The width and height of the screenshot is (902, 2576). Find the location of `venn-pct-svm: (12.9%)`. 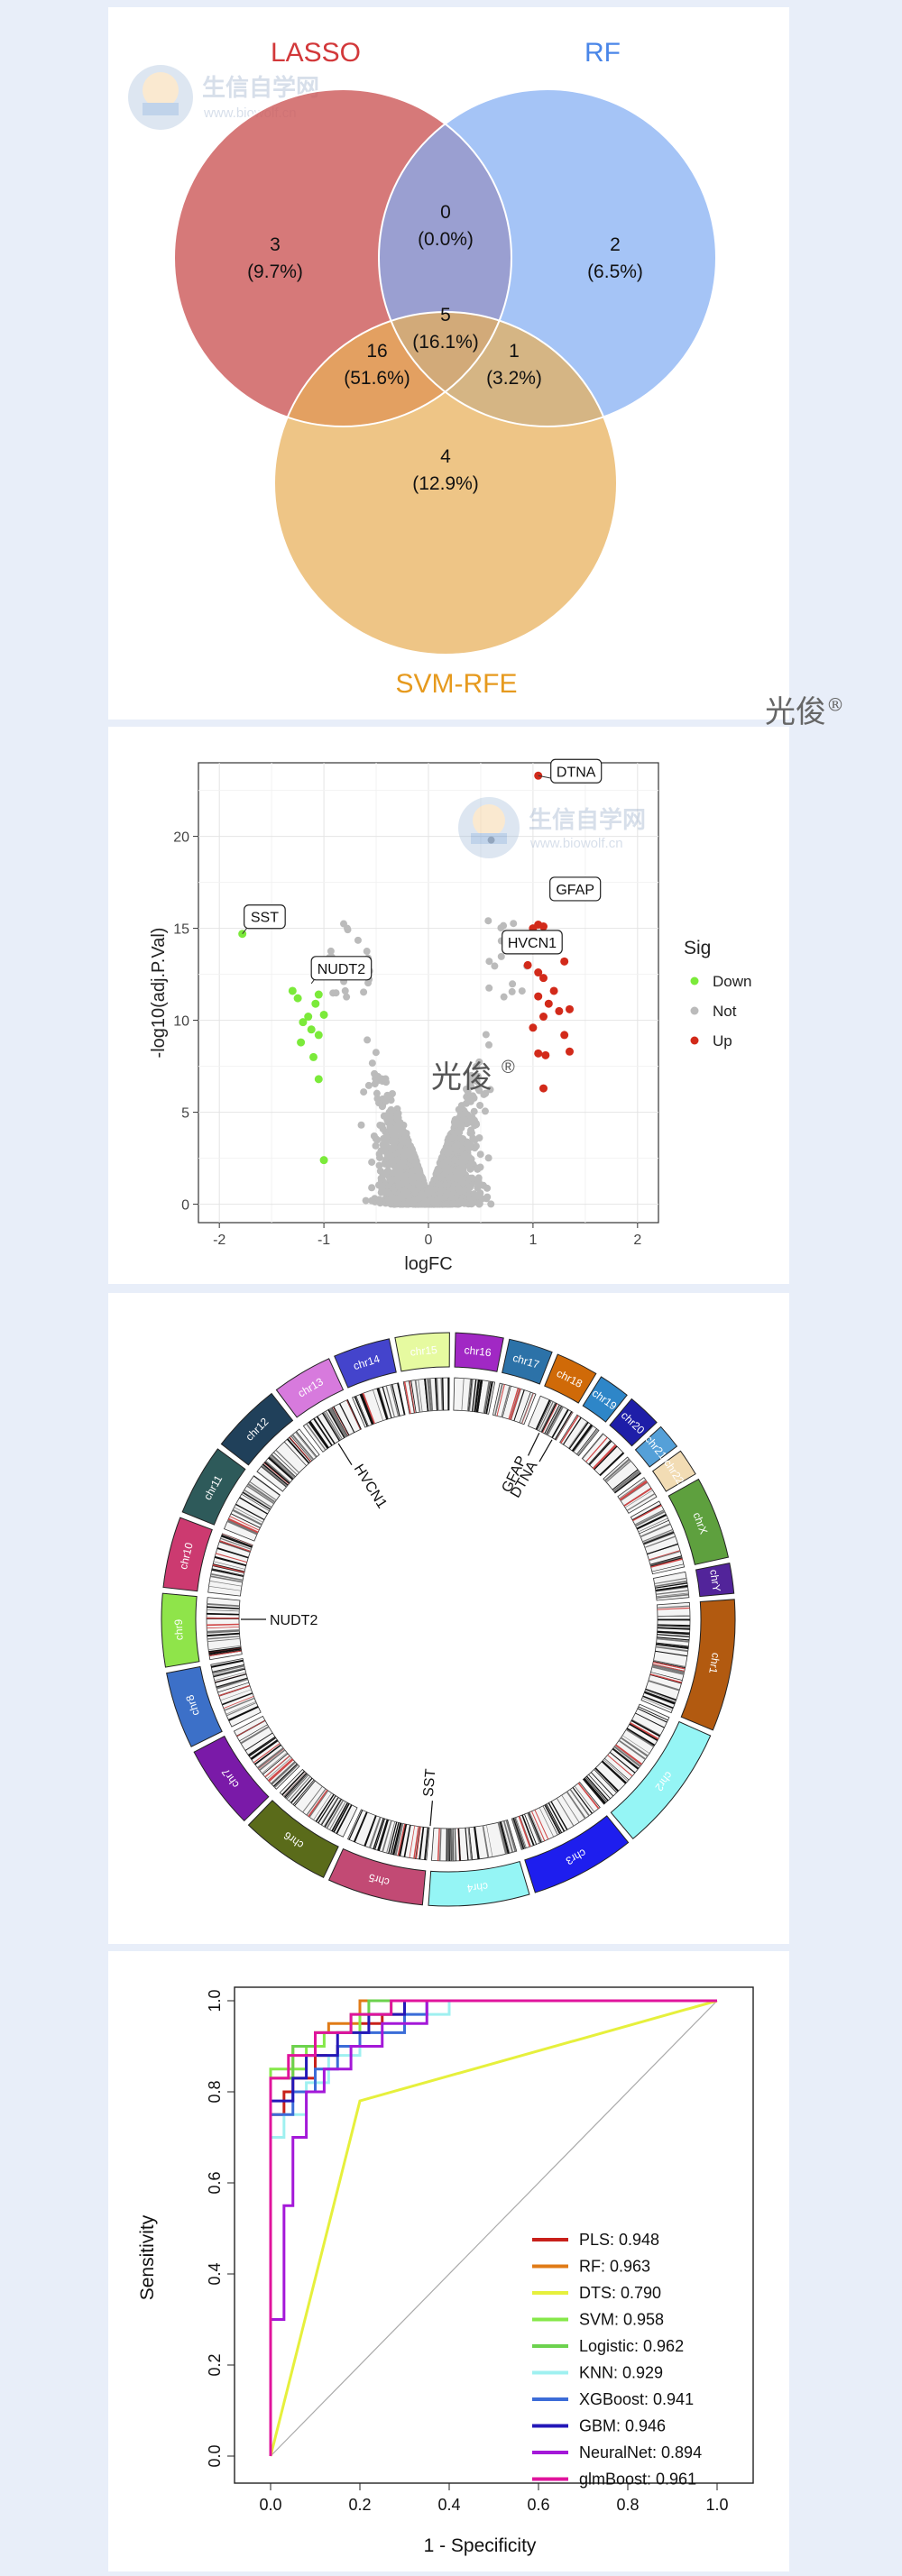

venn-pct-svm: (12.9%) is located at coordinates (445, 483).